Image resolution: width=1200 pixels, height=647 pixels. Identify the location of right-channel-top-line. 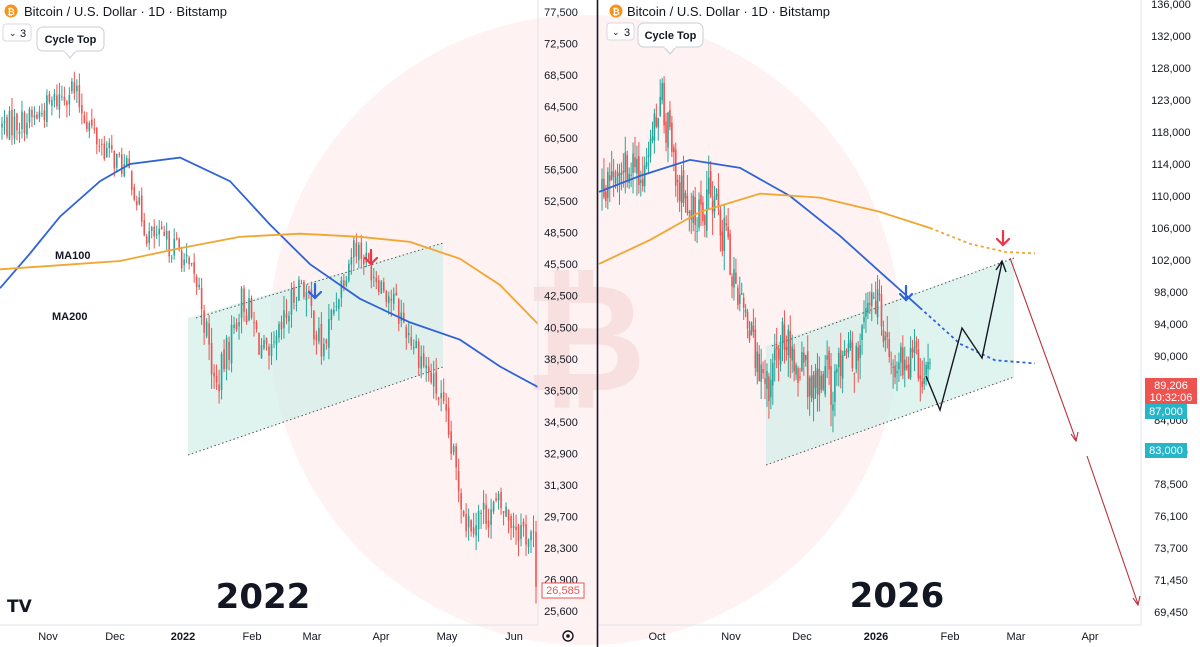
(893, 302).